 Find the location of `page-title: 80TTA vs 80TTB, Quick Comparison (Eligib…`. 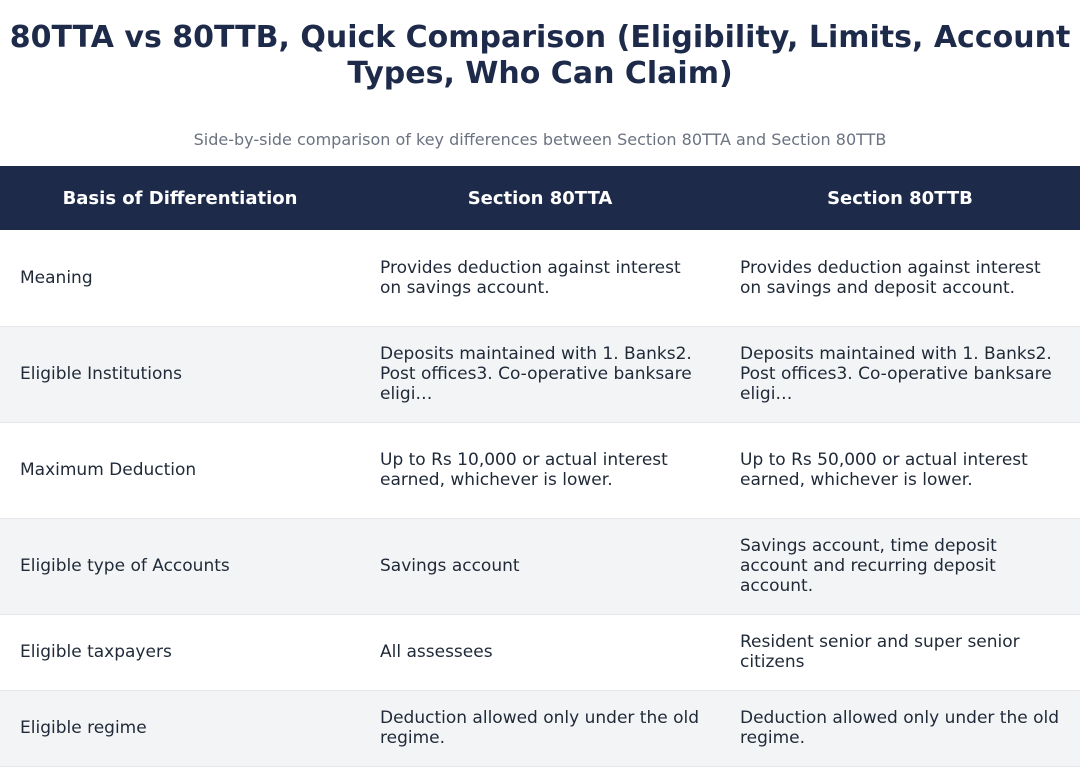

page-title: 80TTA vs 80TTB, Quick Comparison (Eligib… is located at coordinates (540, 55).